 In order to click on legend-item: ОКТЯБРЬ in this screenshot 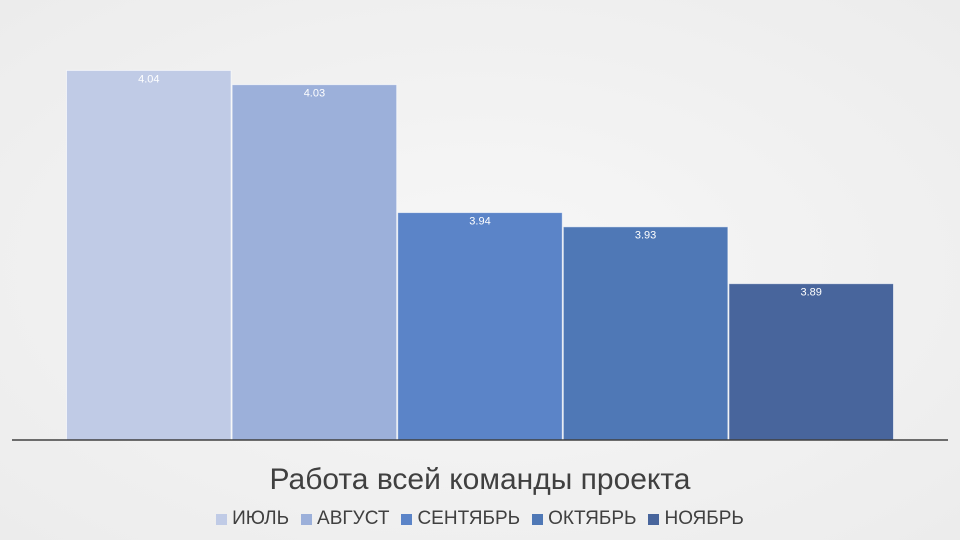, I will do `click(584, 519)`.